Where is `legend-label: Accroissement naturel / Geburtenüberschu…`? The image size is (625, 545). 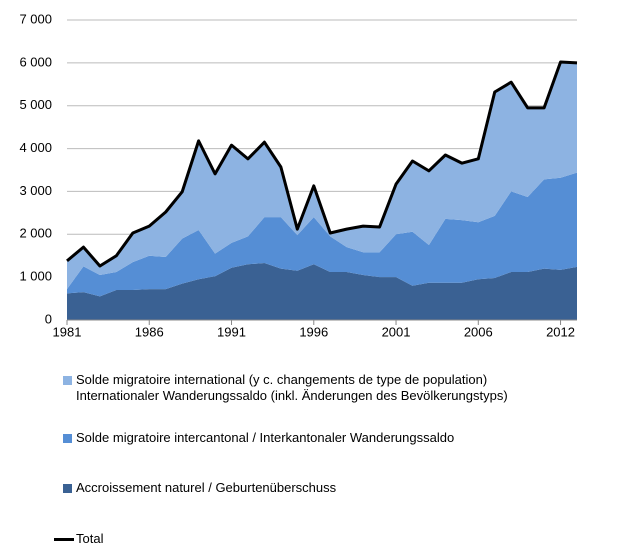
legend-label: Accroissement naturel / Geburtenüberschu… is located at coordinates (206, 487).